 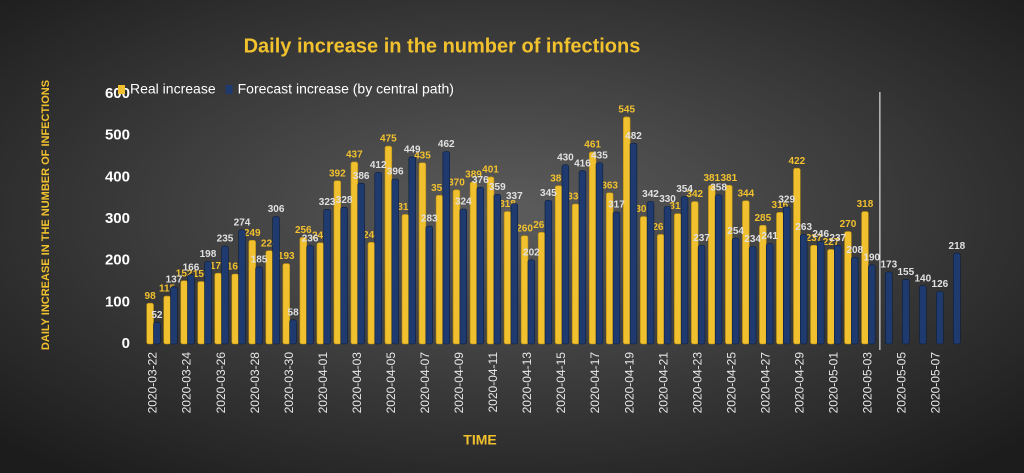 I want to click on data-label: 237, so click(x=814, y=238).